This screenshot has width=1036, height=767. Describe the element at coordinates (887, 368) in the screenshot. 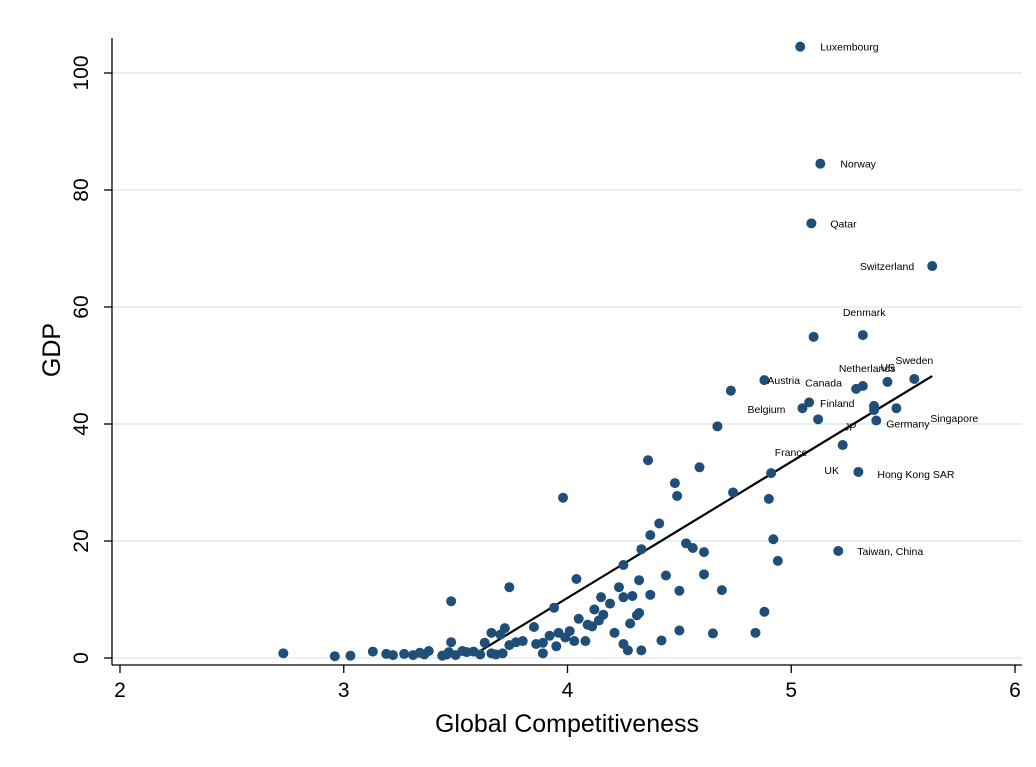

I see `point-label: US` at that location.